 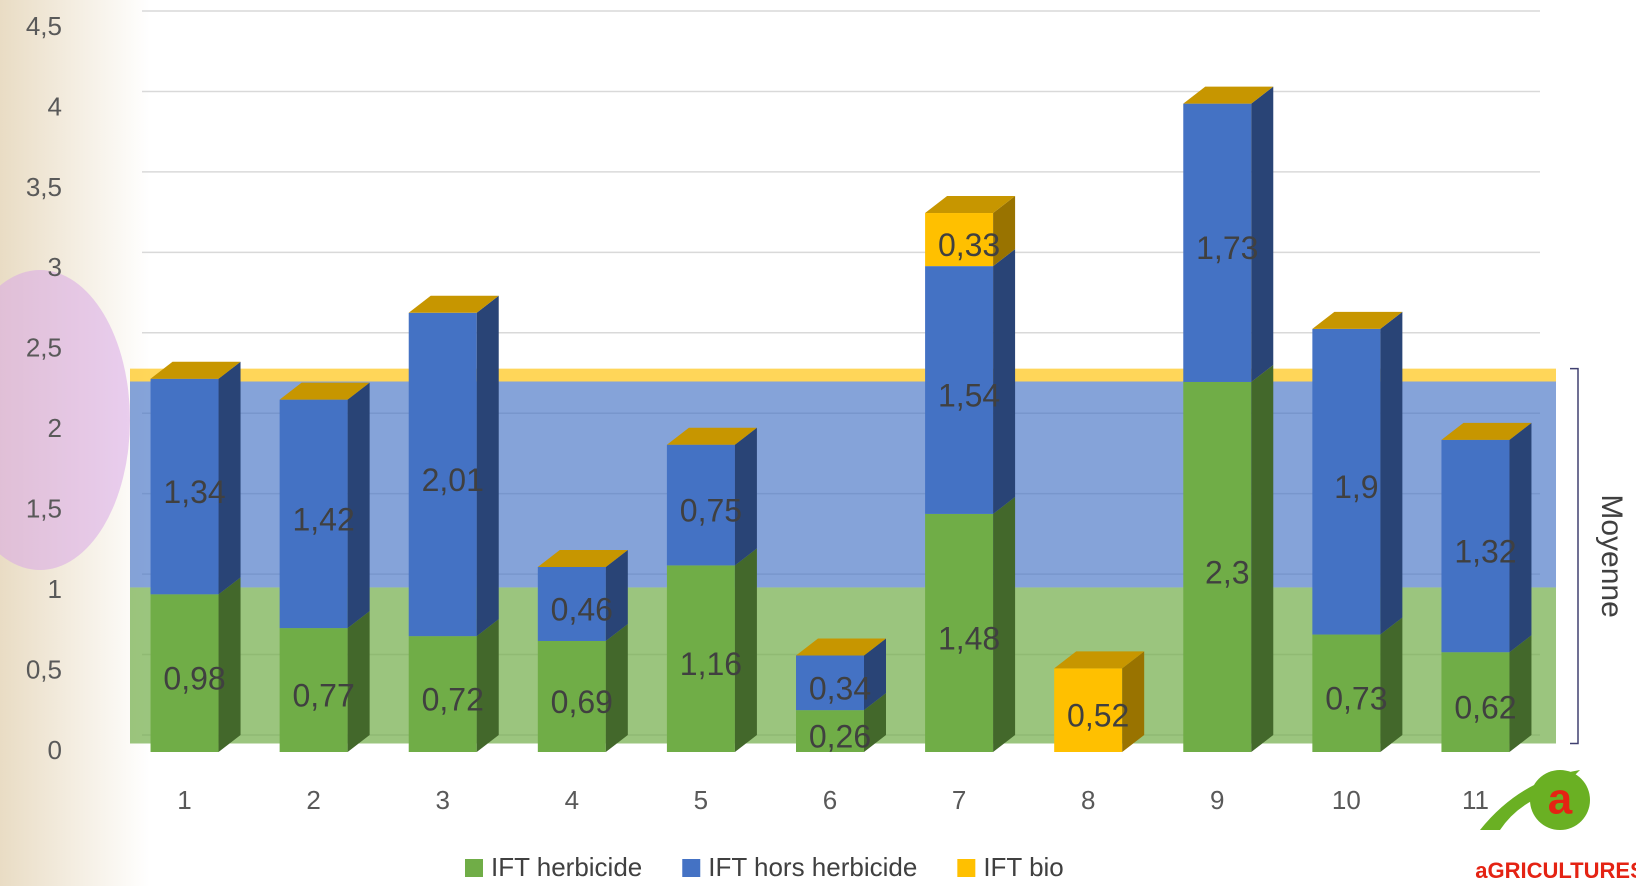 I want to click on data-label: 1,34, so click(x=194, y=492).